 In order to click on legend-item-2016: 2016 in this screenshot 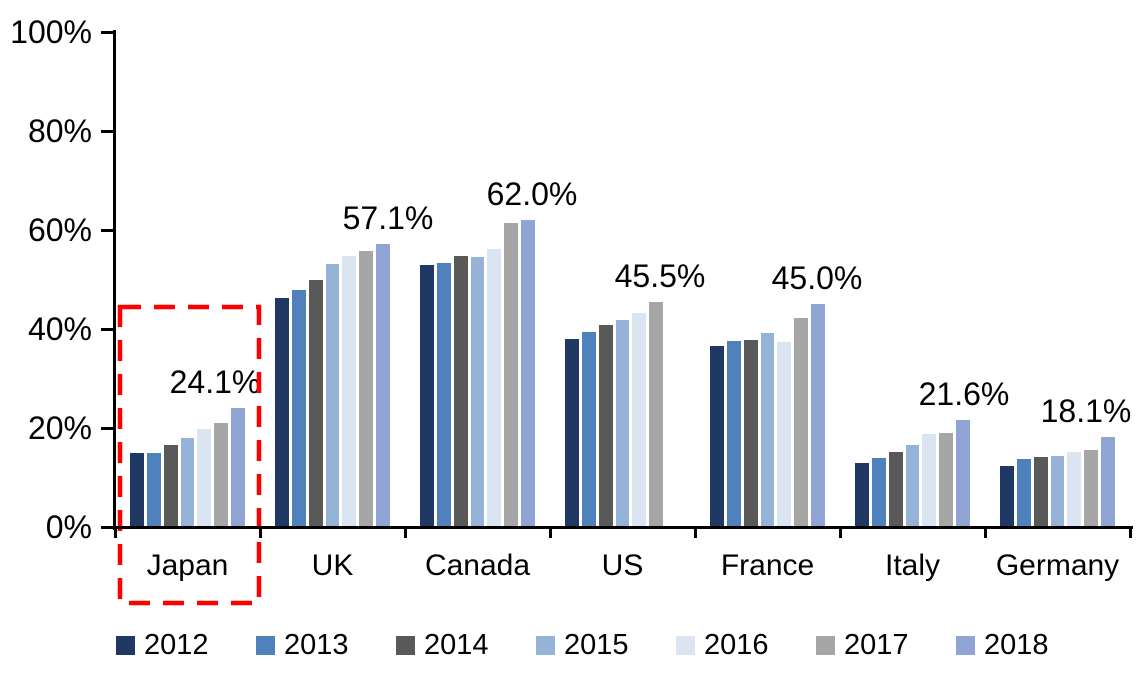, I will do `click(722, 645)`.